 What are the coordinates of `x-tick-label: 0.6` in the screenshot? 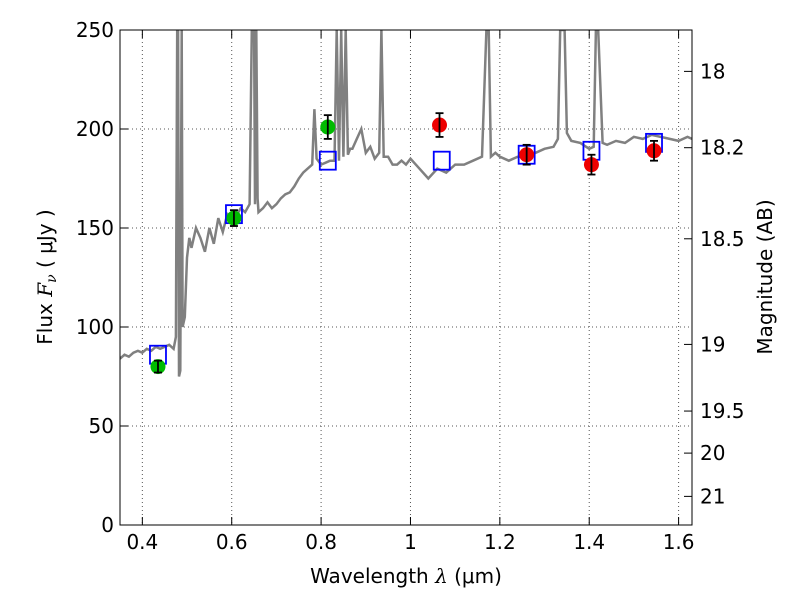 It's located at (232, 542).